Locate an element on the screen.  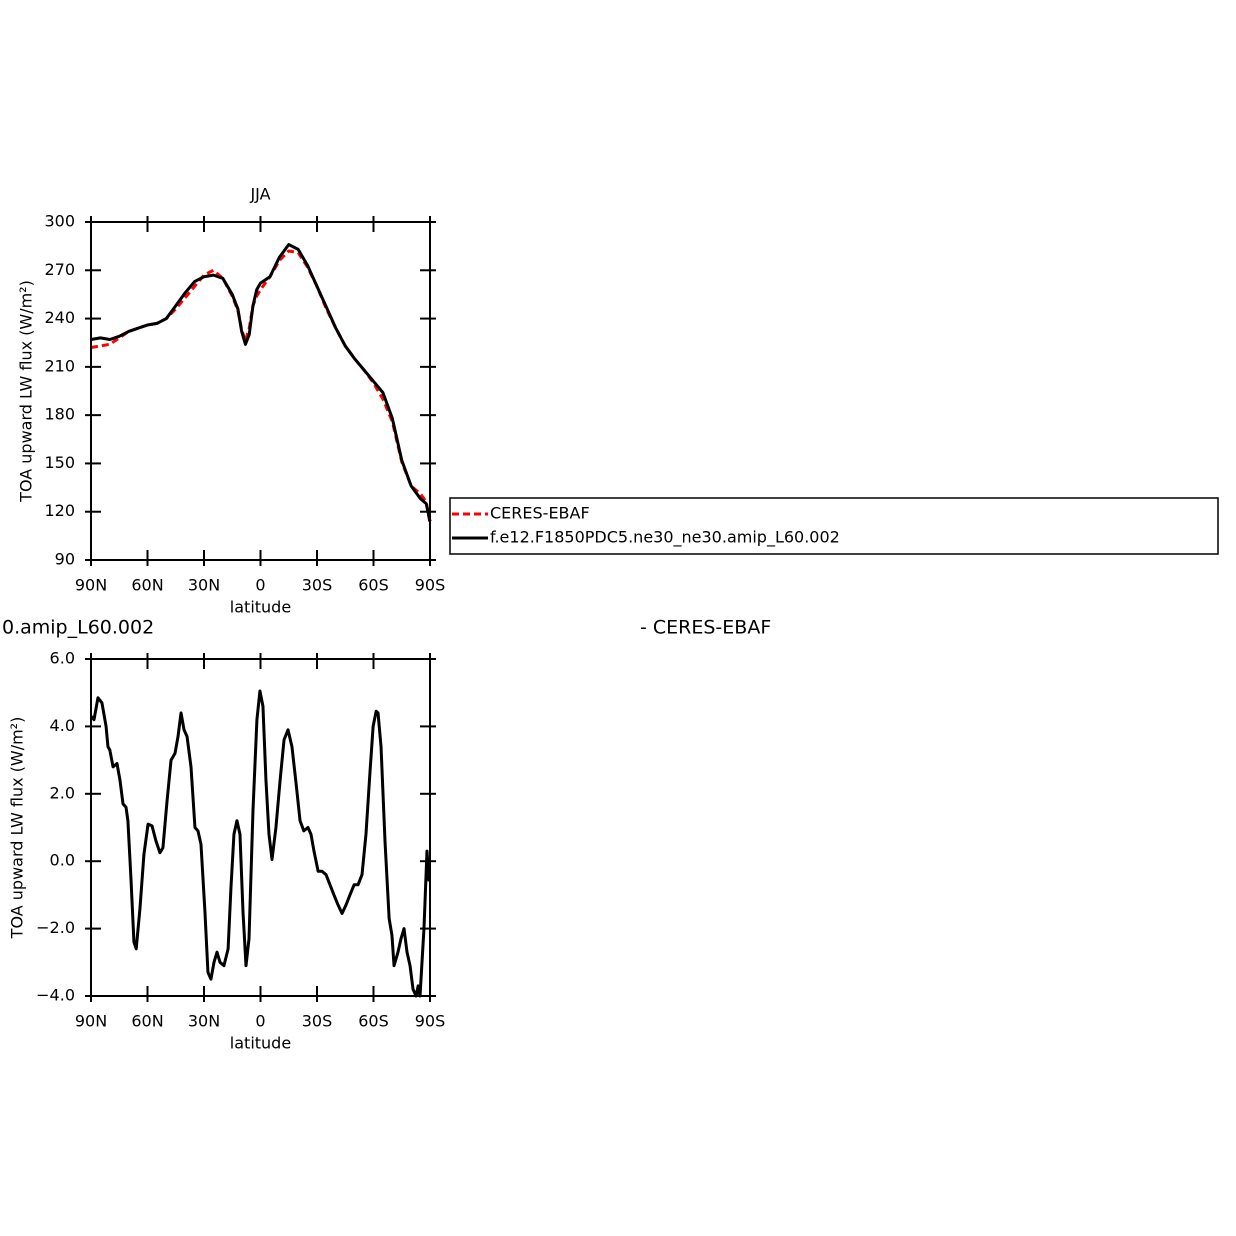
y-tick-label: 6.0 is located at coordinates (62, 658).